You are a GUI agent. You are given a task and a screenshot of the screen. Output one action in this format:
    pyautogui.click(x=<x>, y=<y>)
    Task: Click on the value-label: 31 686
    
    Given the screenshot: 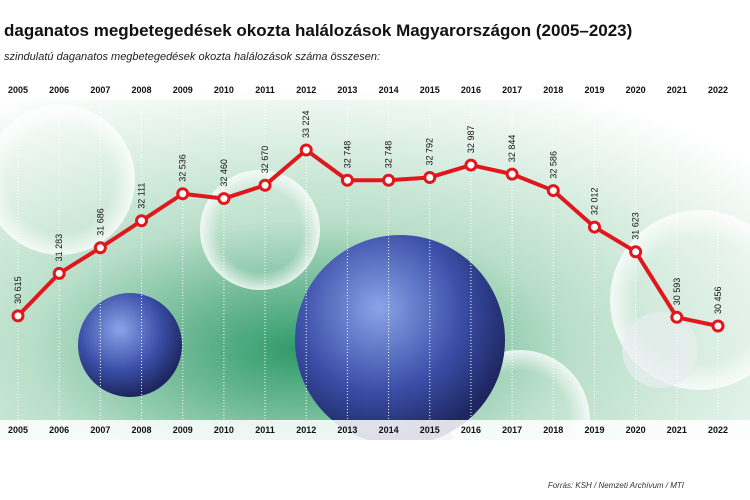 What is the action you would take?
    pyautogui.click(x=100, y=222)
    